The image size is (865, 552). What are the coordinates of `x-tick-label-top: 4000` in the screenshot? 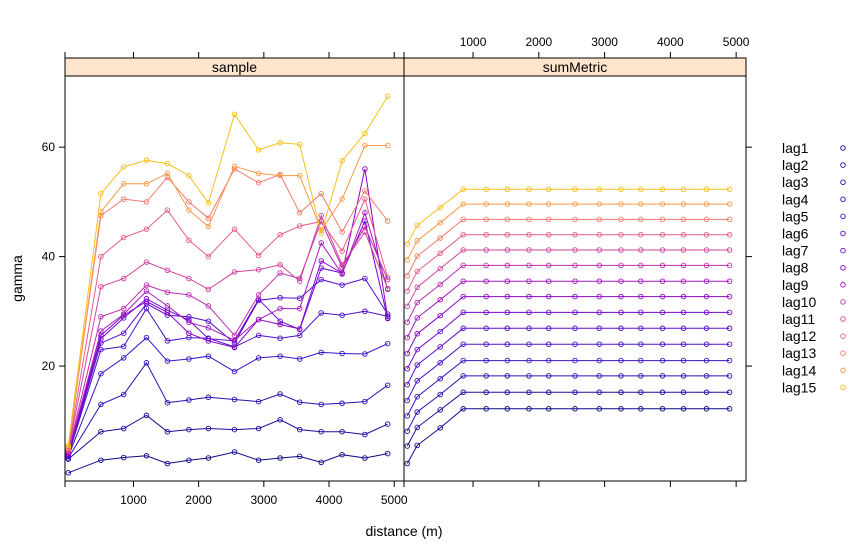 It's located at (670, 42).